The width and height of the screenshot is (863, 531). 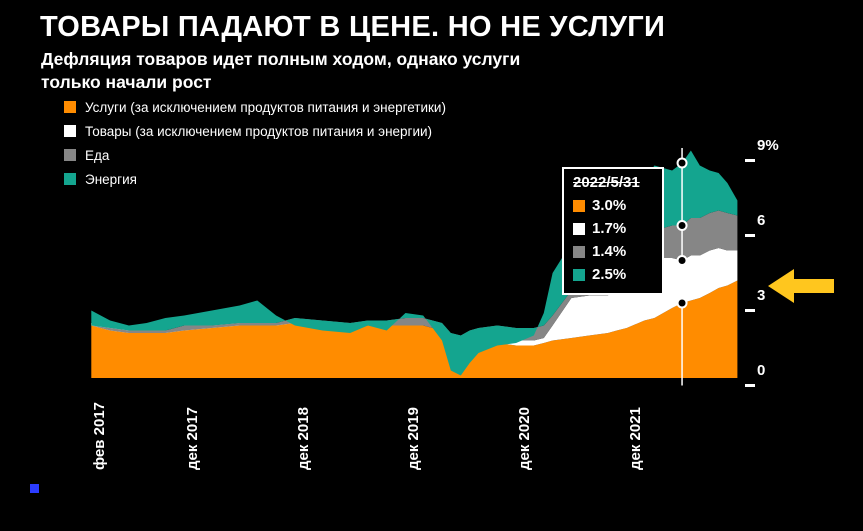 I want to click on x-axis-label: фев 2017, so click(x=100, y=435).